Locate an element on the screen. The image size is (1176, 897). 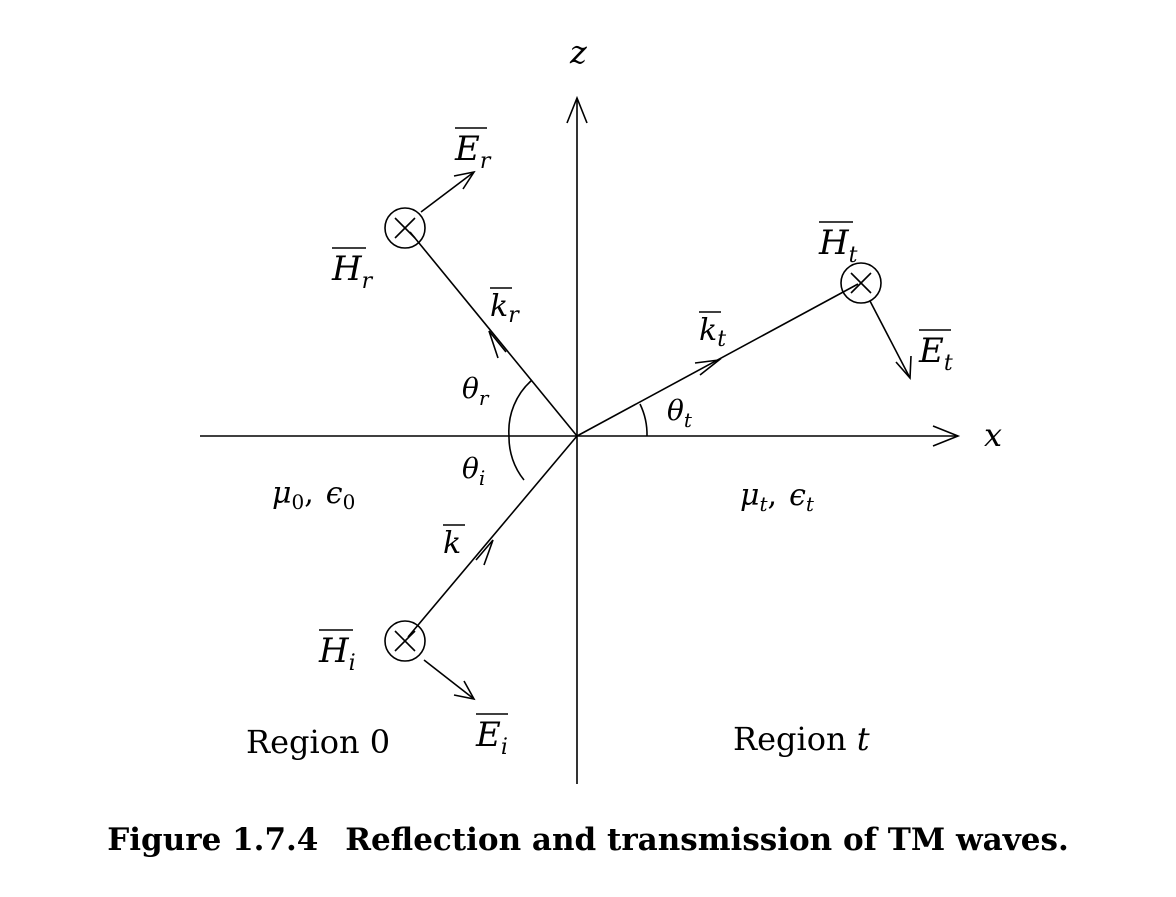
e-reflected-arrow is located at coordinates (447, 192).